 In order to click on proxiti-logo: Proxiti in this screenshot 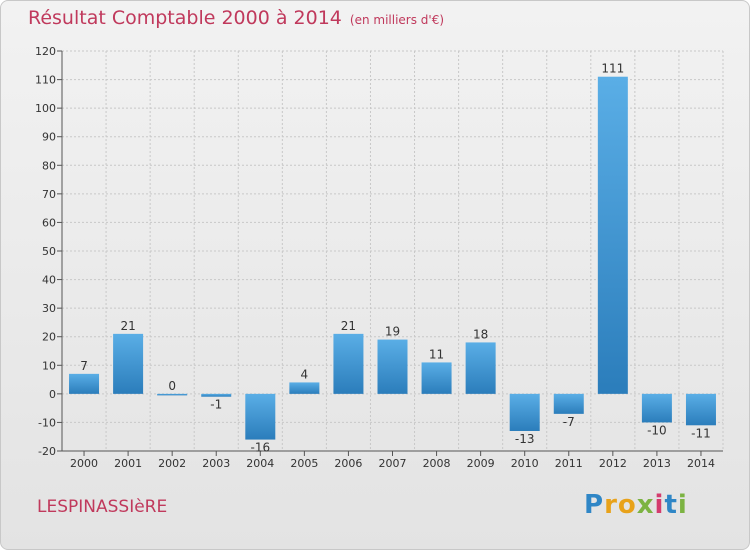, I will do `click(636, 505)`.